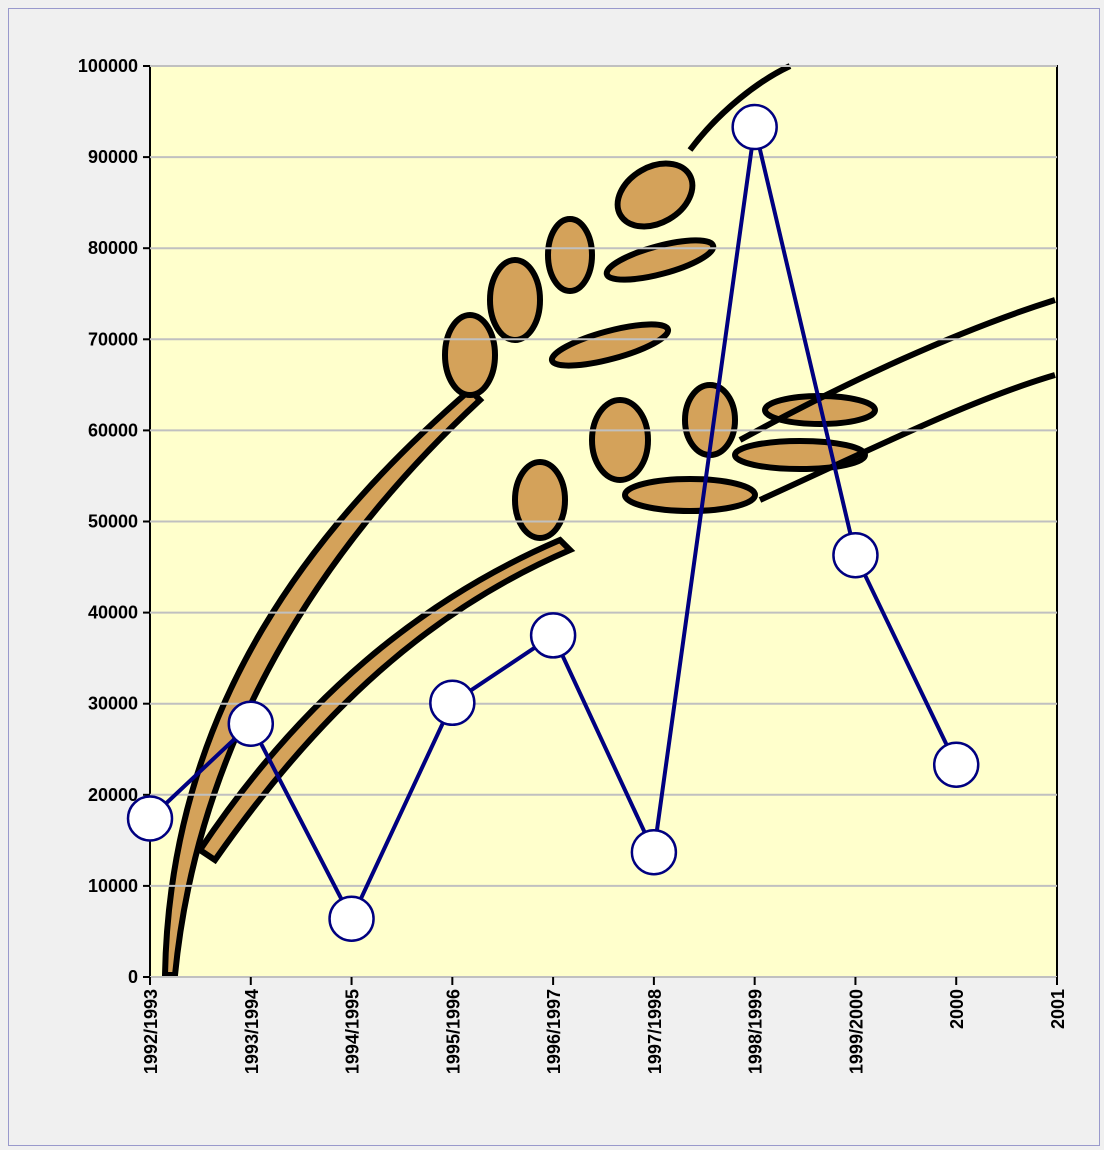  I want to click on y-tick-label: 10000, so click(113, 886).